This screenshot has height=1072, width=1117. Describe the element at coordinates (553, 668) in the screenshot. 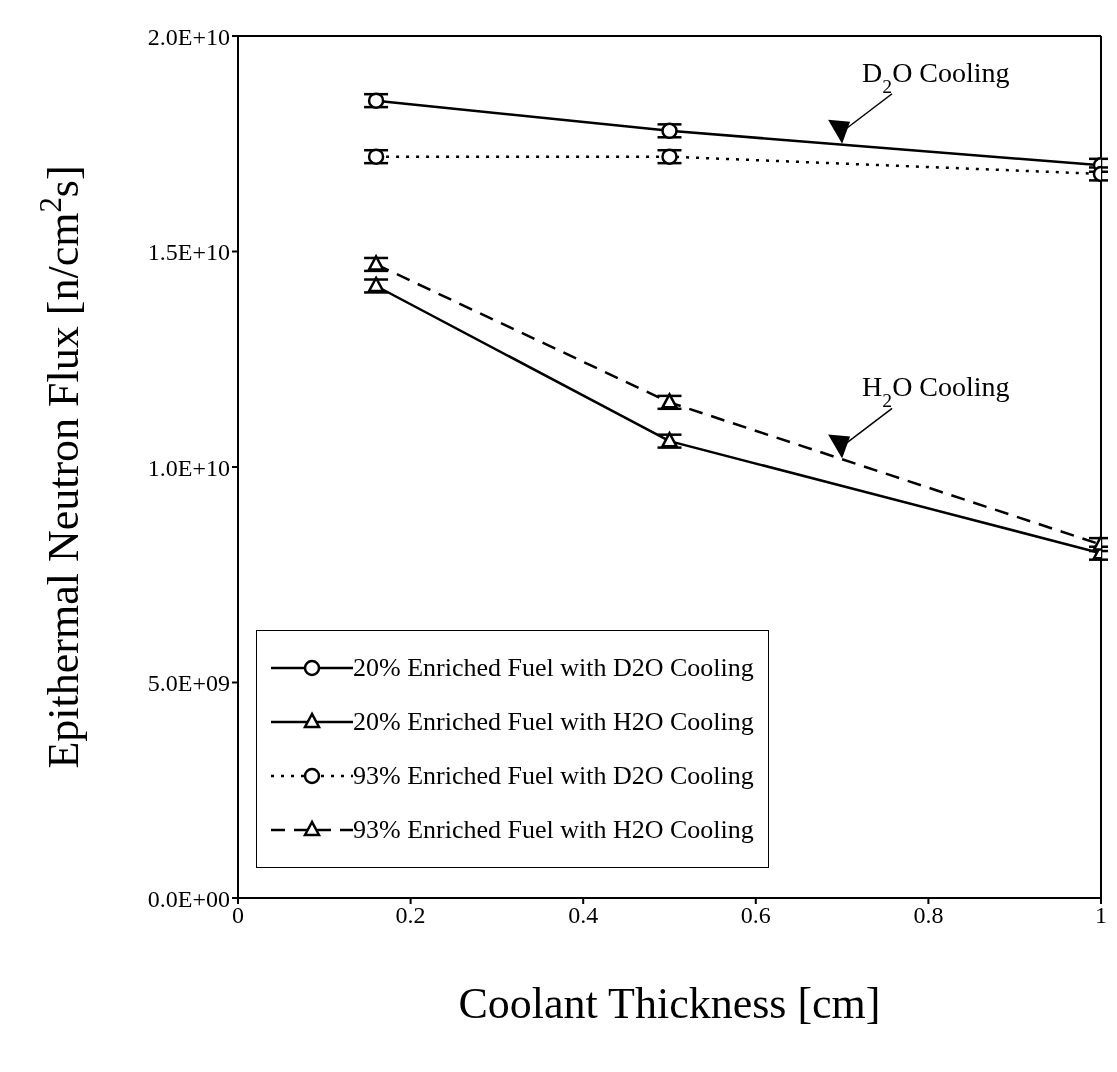

I see `legend-label: 20% Enriched Fuel with D2O Cooling` at that location.